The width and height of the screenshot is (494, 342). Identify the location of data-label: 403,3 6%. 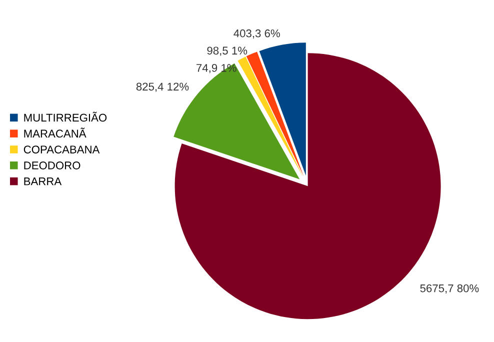
(257, 34).